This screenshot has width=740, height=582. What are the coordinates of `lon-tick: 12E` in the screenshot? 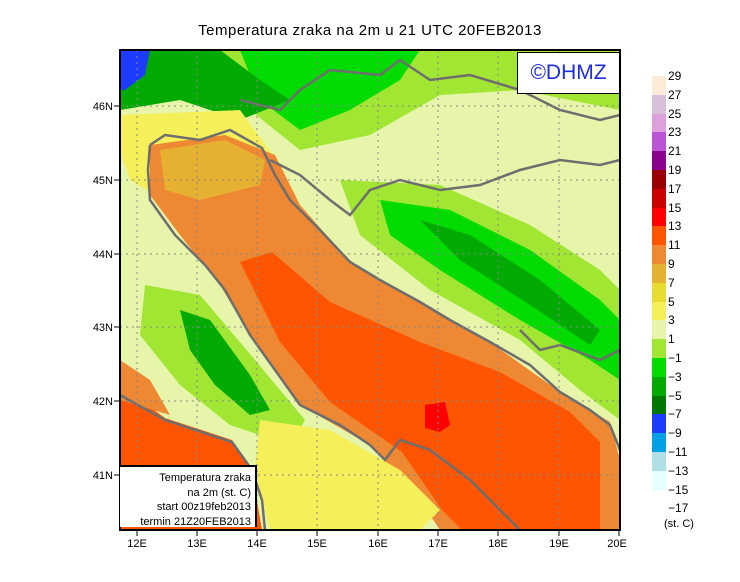 It's located at (137, 544).